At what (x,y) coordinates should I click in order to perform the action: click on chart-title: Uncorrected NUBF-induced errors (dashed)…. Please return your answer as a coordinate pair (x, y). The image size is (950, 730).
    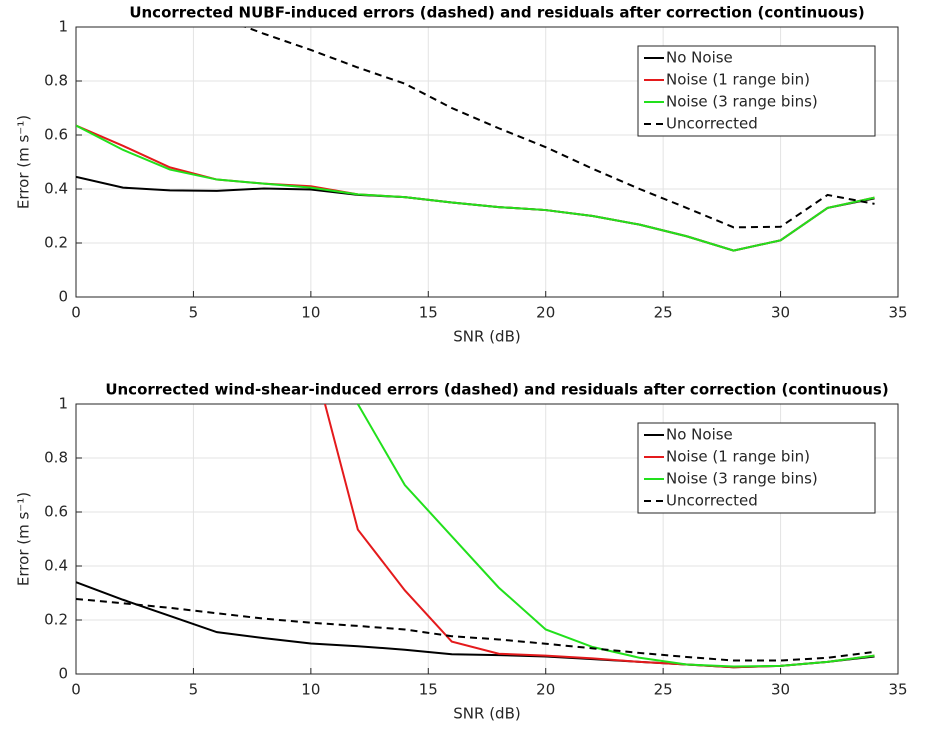
    Looking at the image, I should click on (496, 13).